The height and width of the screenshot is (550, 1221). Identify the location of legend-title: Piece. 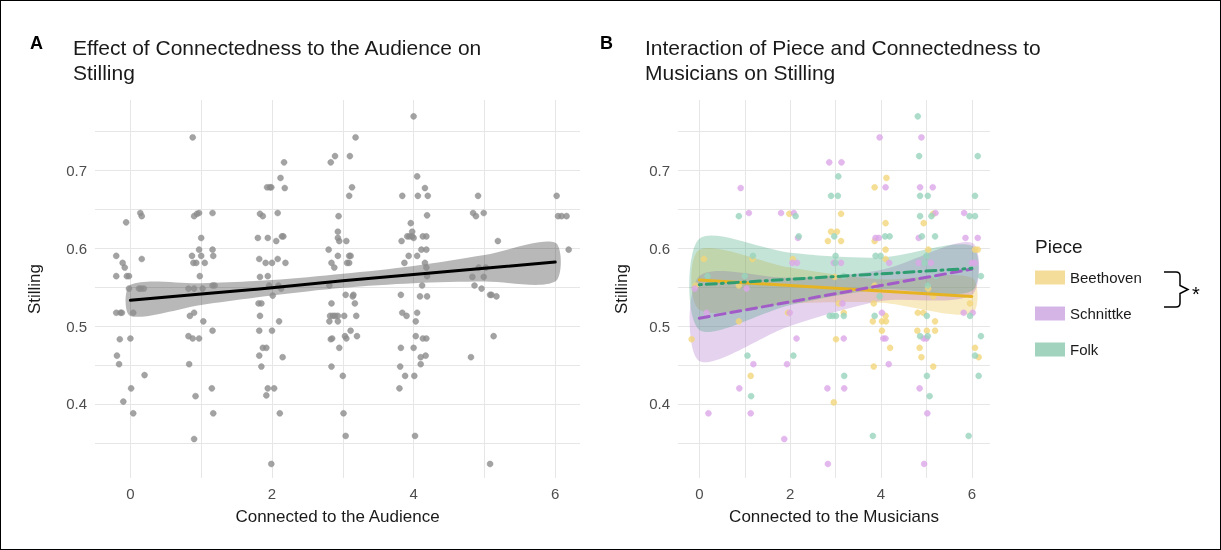
(1059, 246).